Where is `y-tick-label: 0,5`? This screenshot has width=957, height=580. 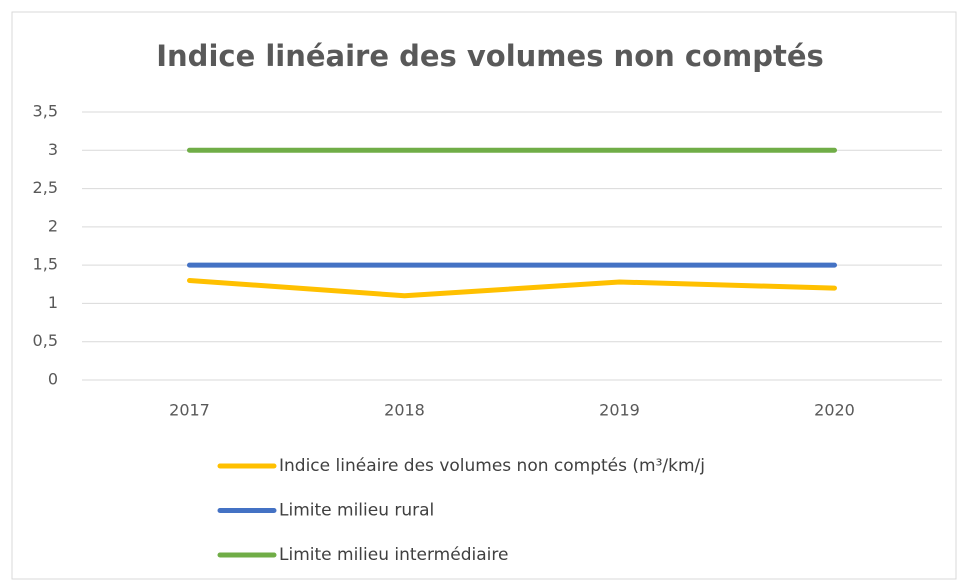
y-tick-label: 0,5 is located at coordinates (45, 340).